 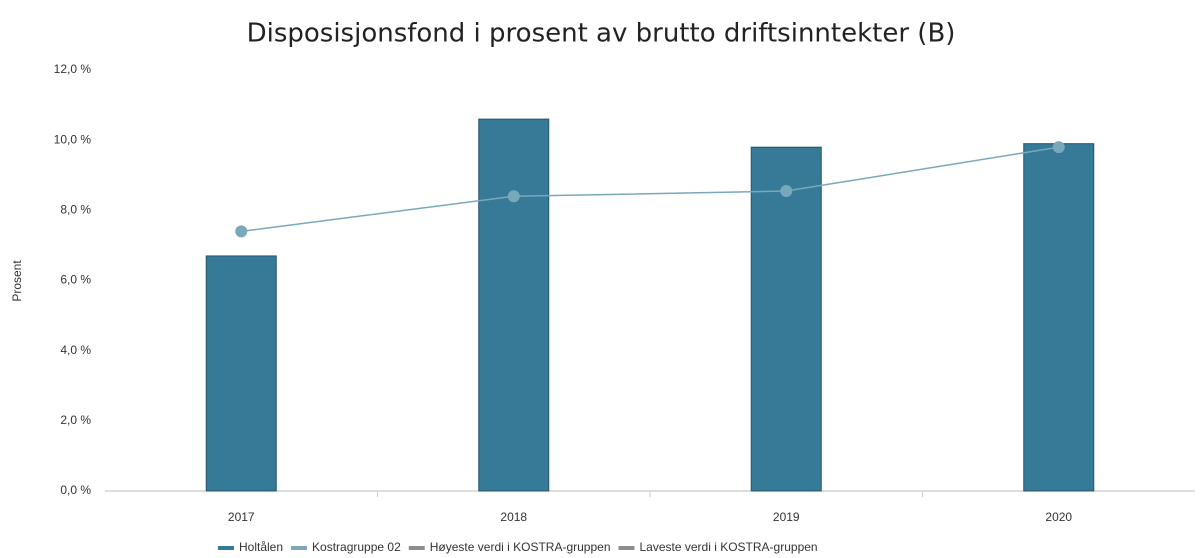 I want to click on y-axis-label: Prosent, so click(x=17, y=281).